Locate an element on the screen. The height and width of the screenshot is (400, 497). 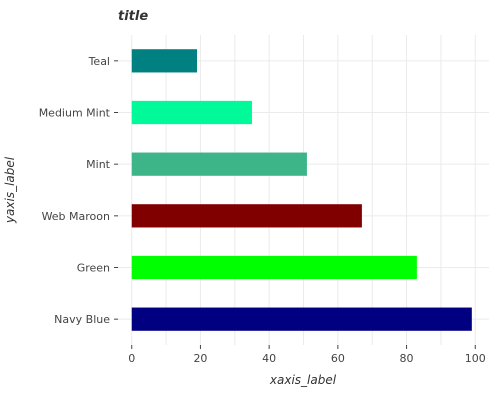
x-tick-label: 60 is located at coordinates (338, 358).